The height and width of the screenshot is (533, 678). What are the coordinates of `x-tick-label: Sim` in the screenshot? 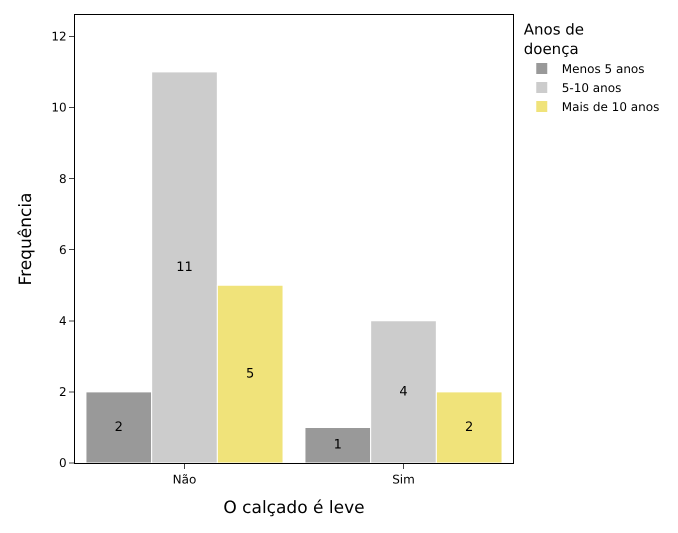 It's located at (403, 479).